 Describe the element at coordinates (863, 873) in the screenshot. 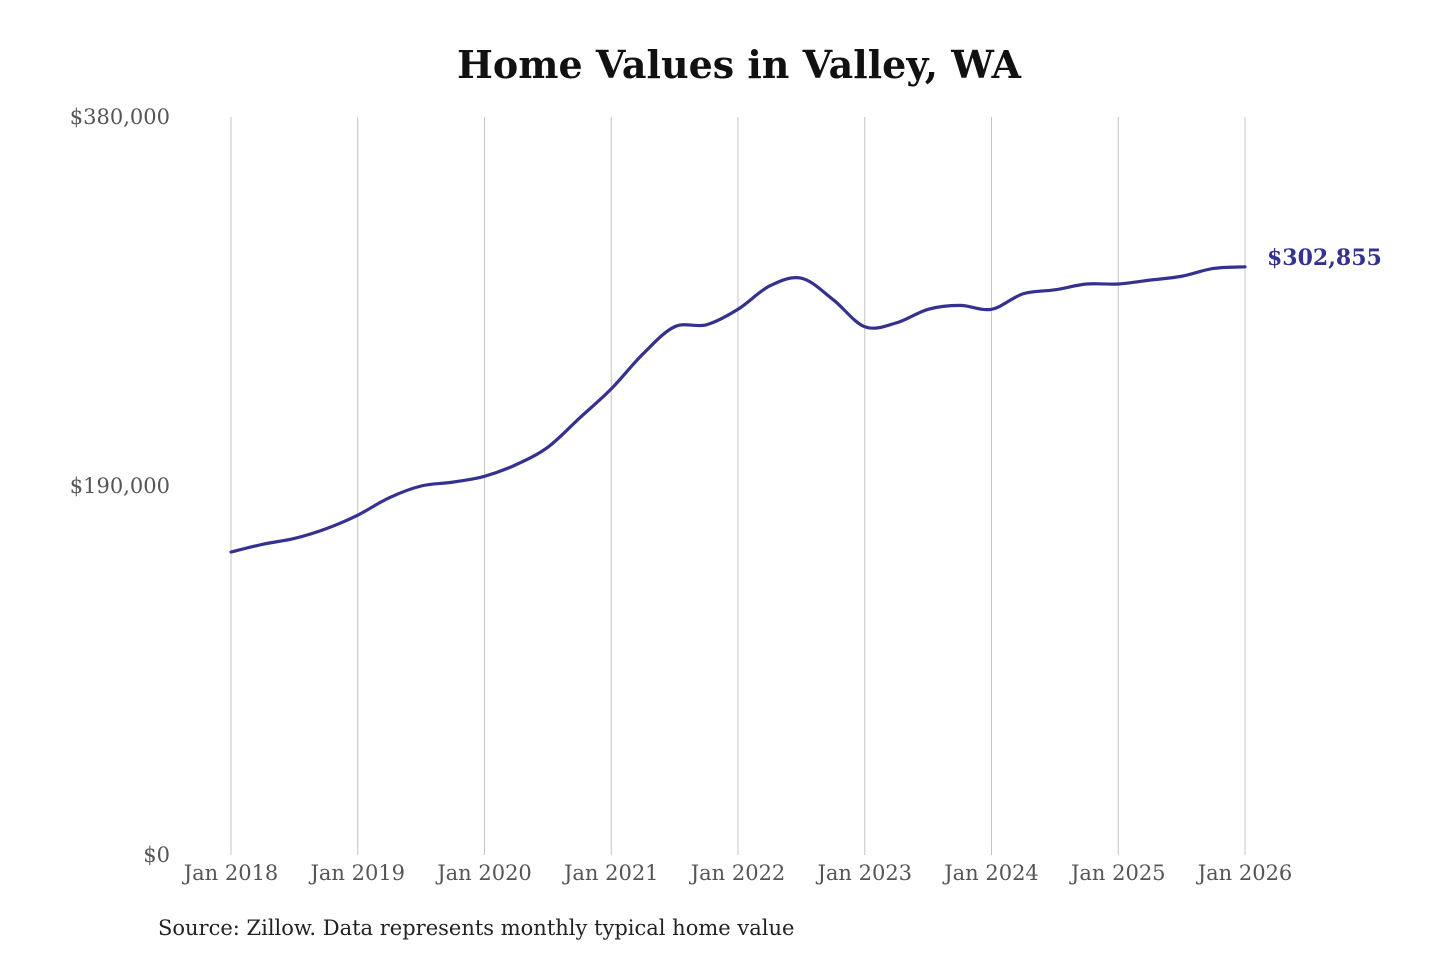

I see `x-tick-label: Jan 2023` at that location.